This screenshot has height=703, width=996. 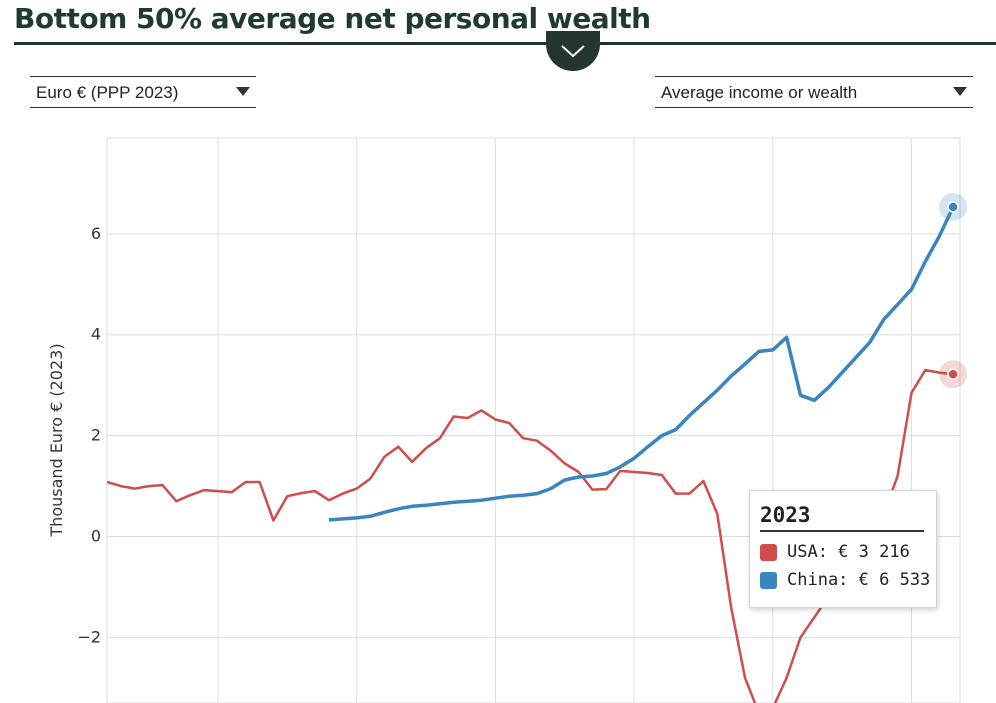 I want to click on currency-select-value: Euro € (PPP 2023), so click(x=107, y=92).